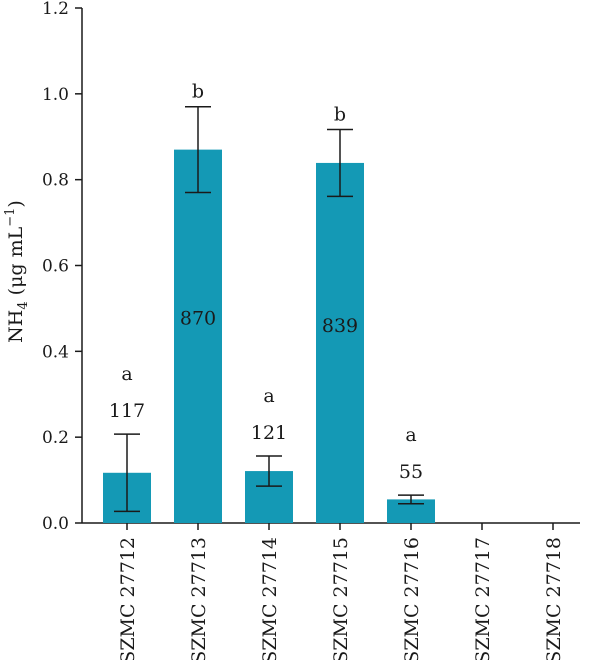 The image size is (600, 660). I want to click on data-label: 839, so click(340, 326).